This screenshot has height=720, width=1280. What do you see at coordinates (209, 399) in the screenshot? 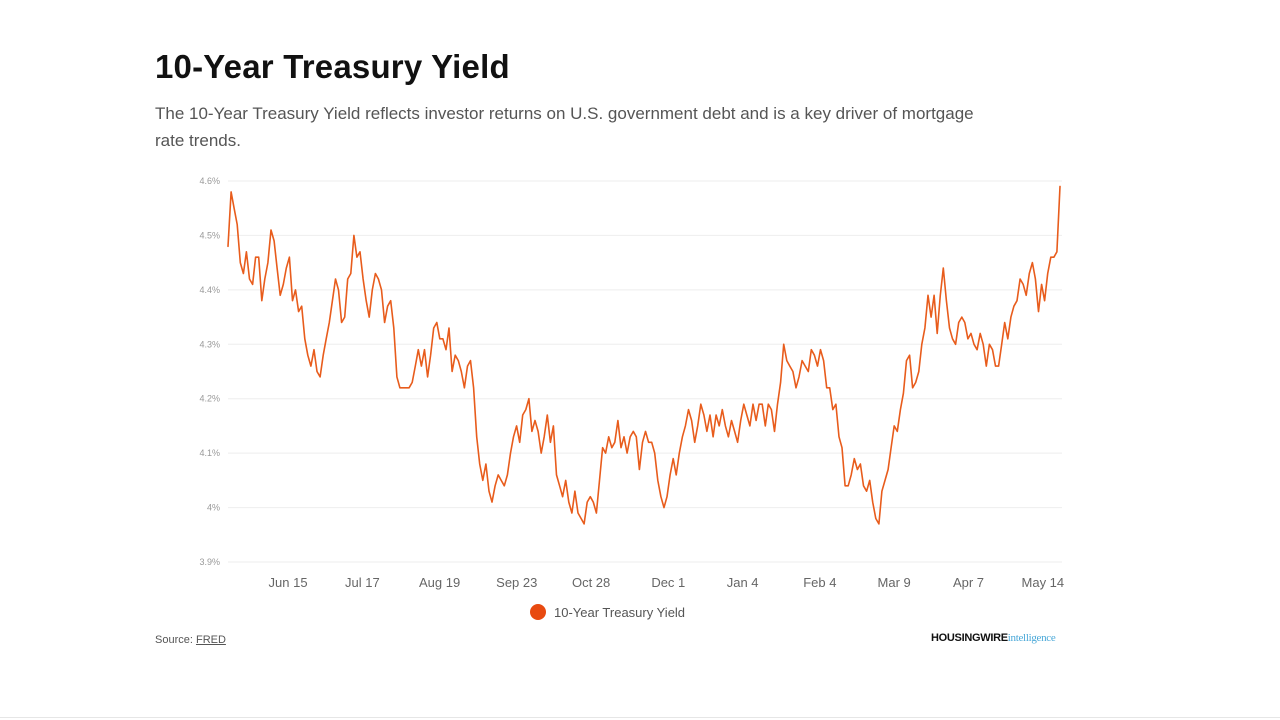
I see `y-tick-label: 4.2%` at bounding box center [209, 399].